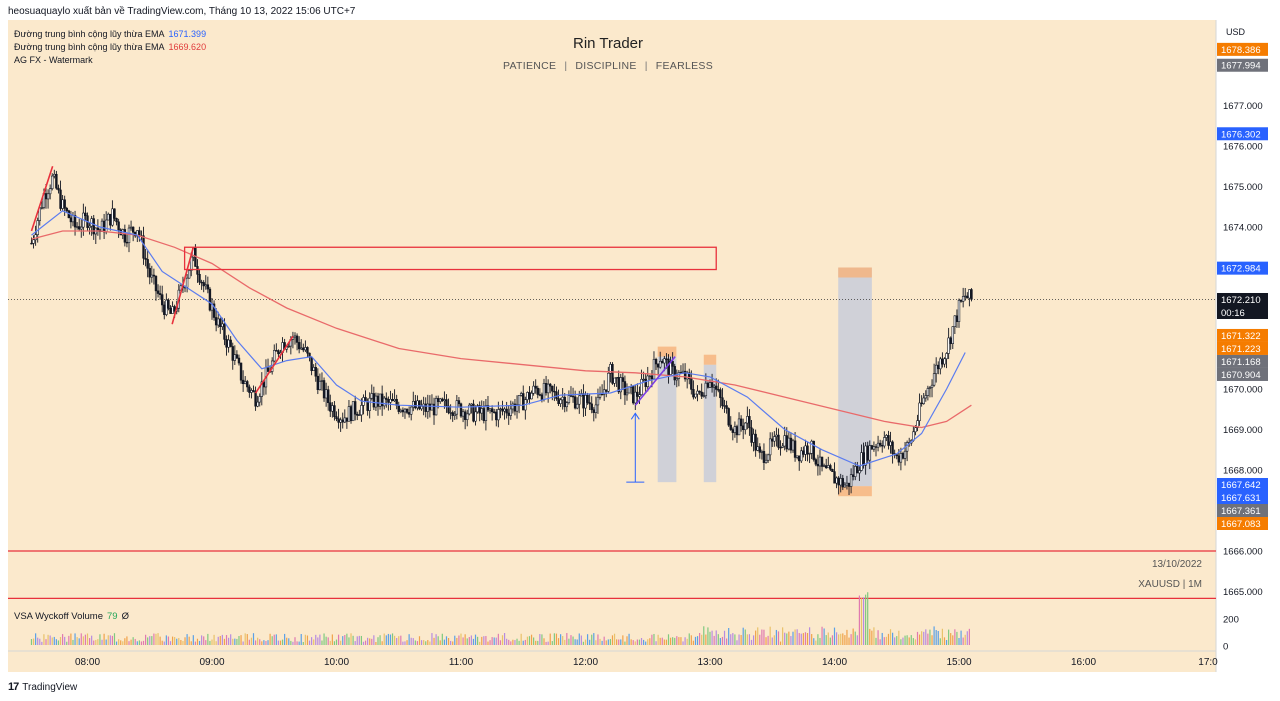 The height and width of the screenshot is (701, 1280). Describe the element at coordinates (71, 616) in the screenshot. I see `volume-legend: VSA Wyckoff Volume 79 Ø` at that location.